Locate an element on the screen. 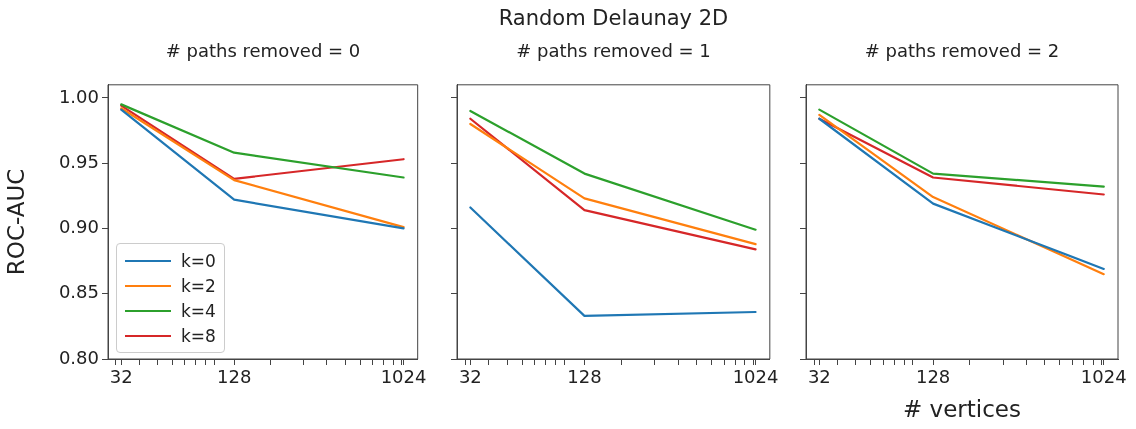 The height and width of the screenshot is (429, 1136). chart-subtitle: # paths removed = 2 is located at coordinates (962, 50).